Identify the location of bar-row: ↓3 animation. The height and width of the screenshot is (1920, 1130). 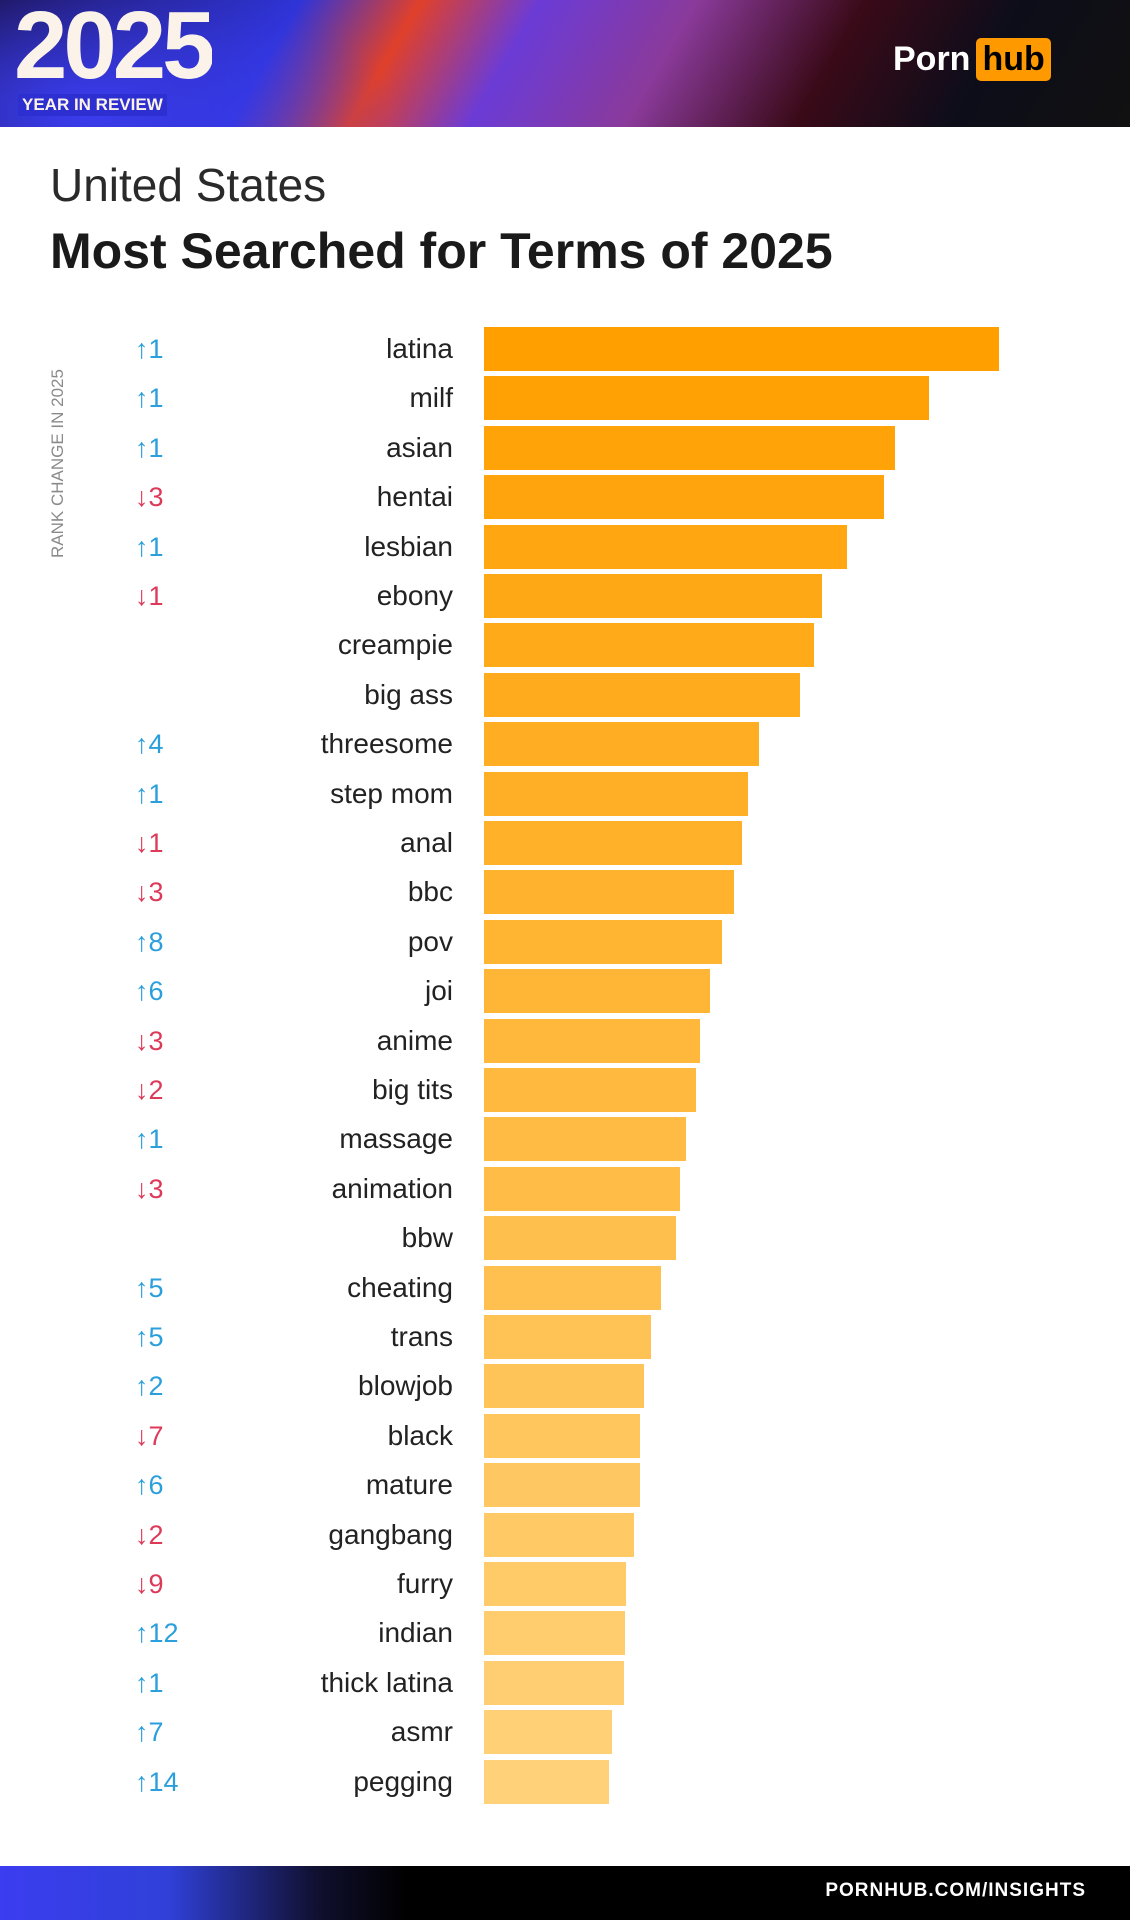
(565, 1188).